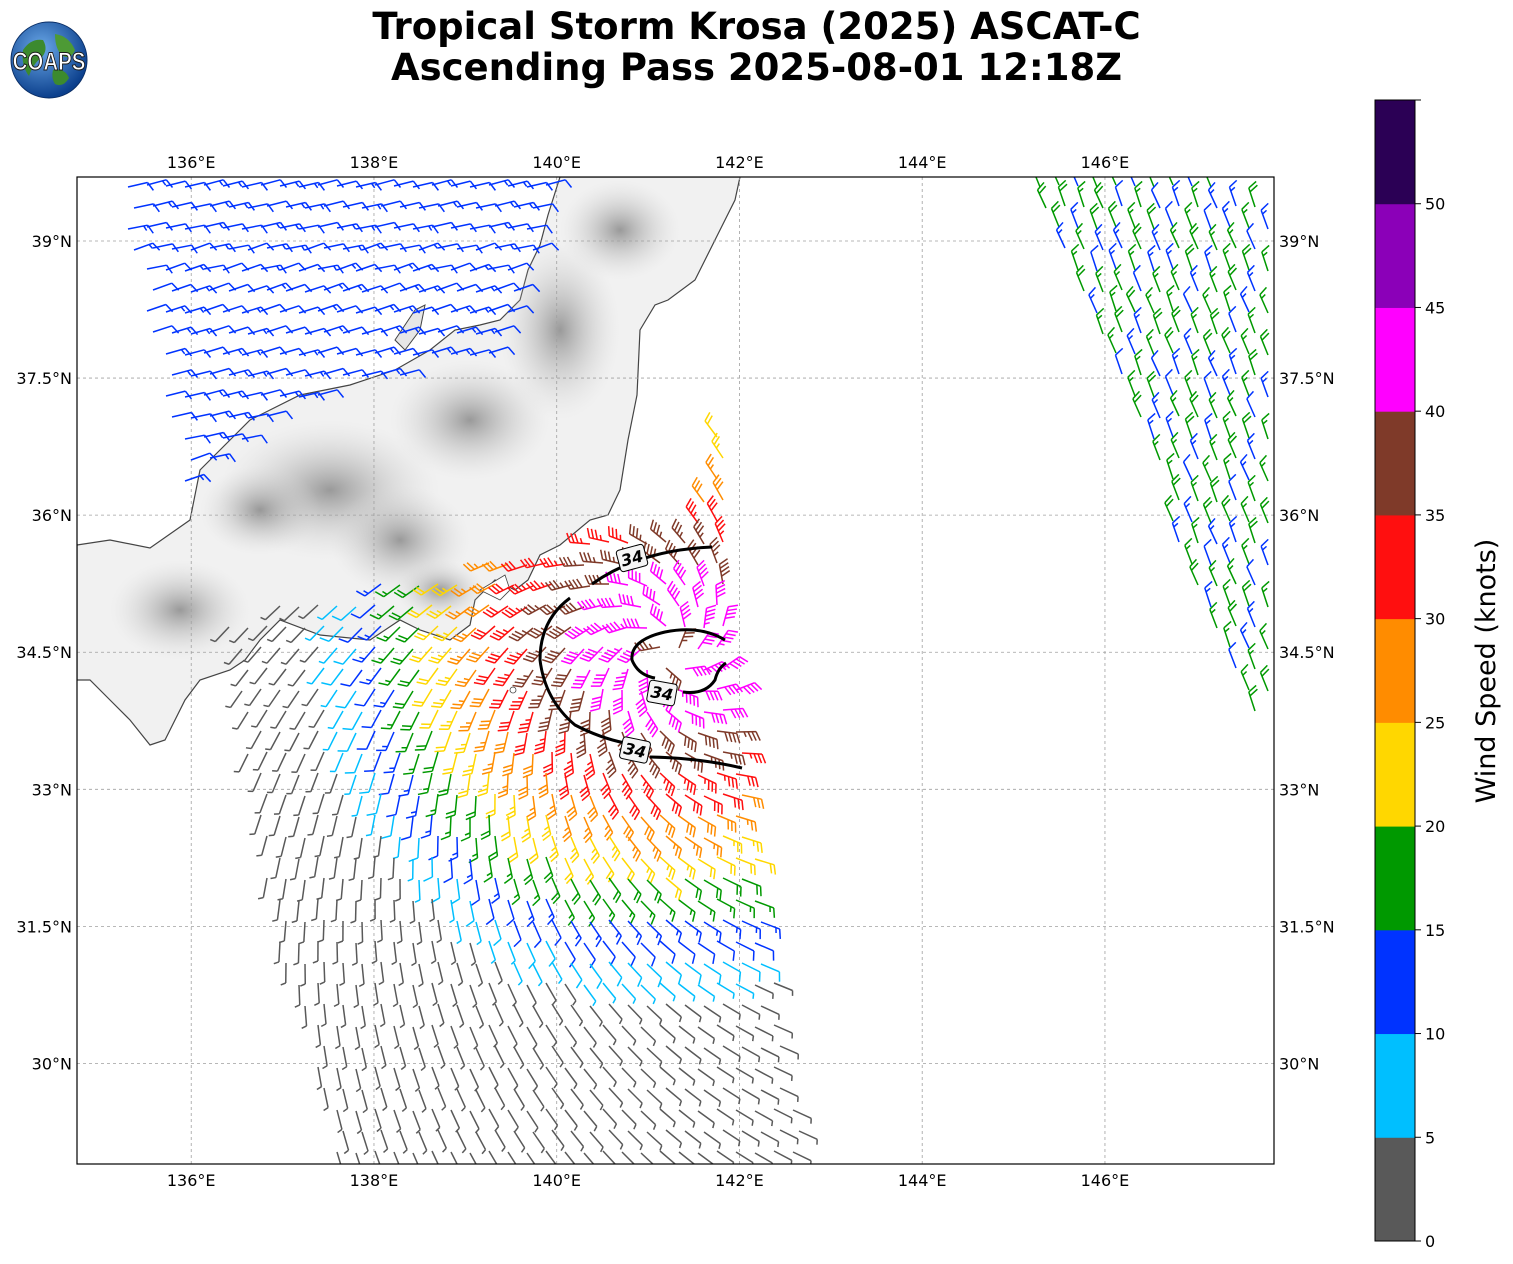  I want to click on colorbar-tick-label: 10, so click(1435, 1034).